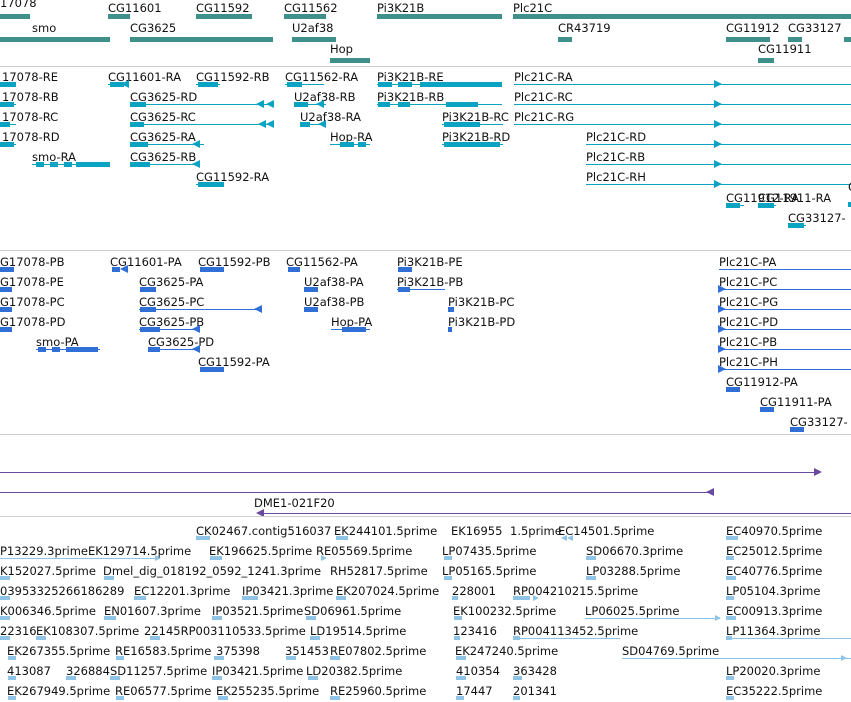  What do you see at coordinates (234, 362) in the screenshot?
I see `protein-label-cg11592-pa: CG11592-PA` at bounding box center [234, 362].